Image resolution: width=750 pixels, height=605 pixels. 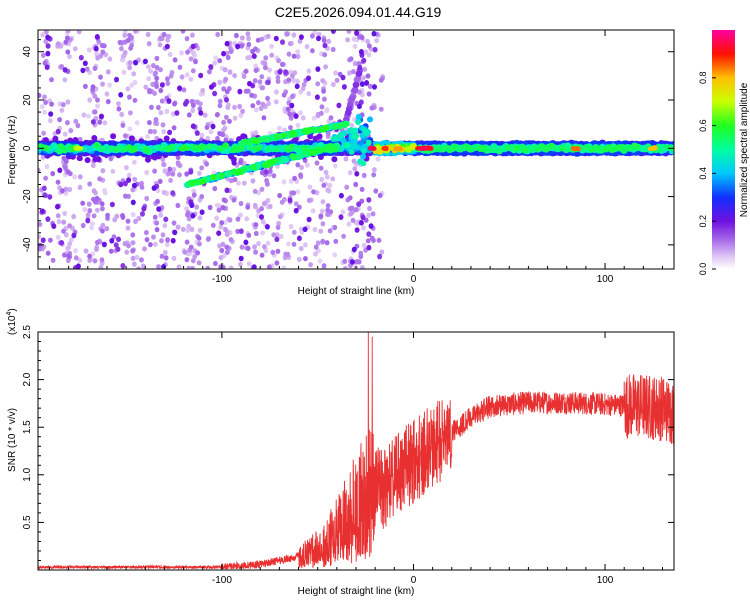 I want to click on spectrogram-x-tick-label: 0, so click(x=414, y=279).